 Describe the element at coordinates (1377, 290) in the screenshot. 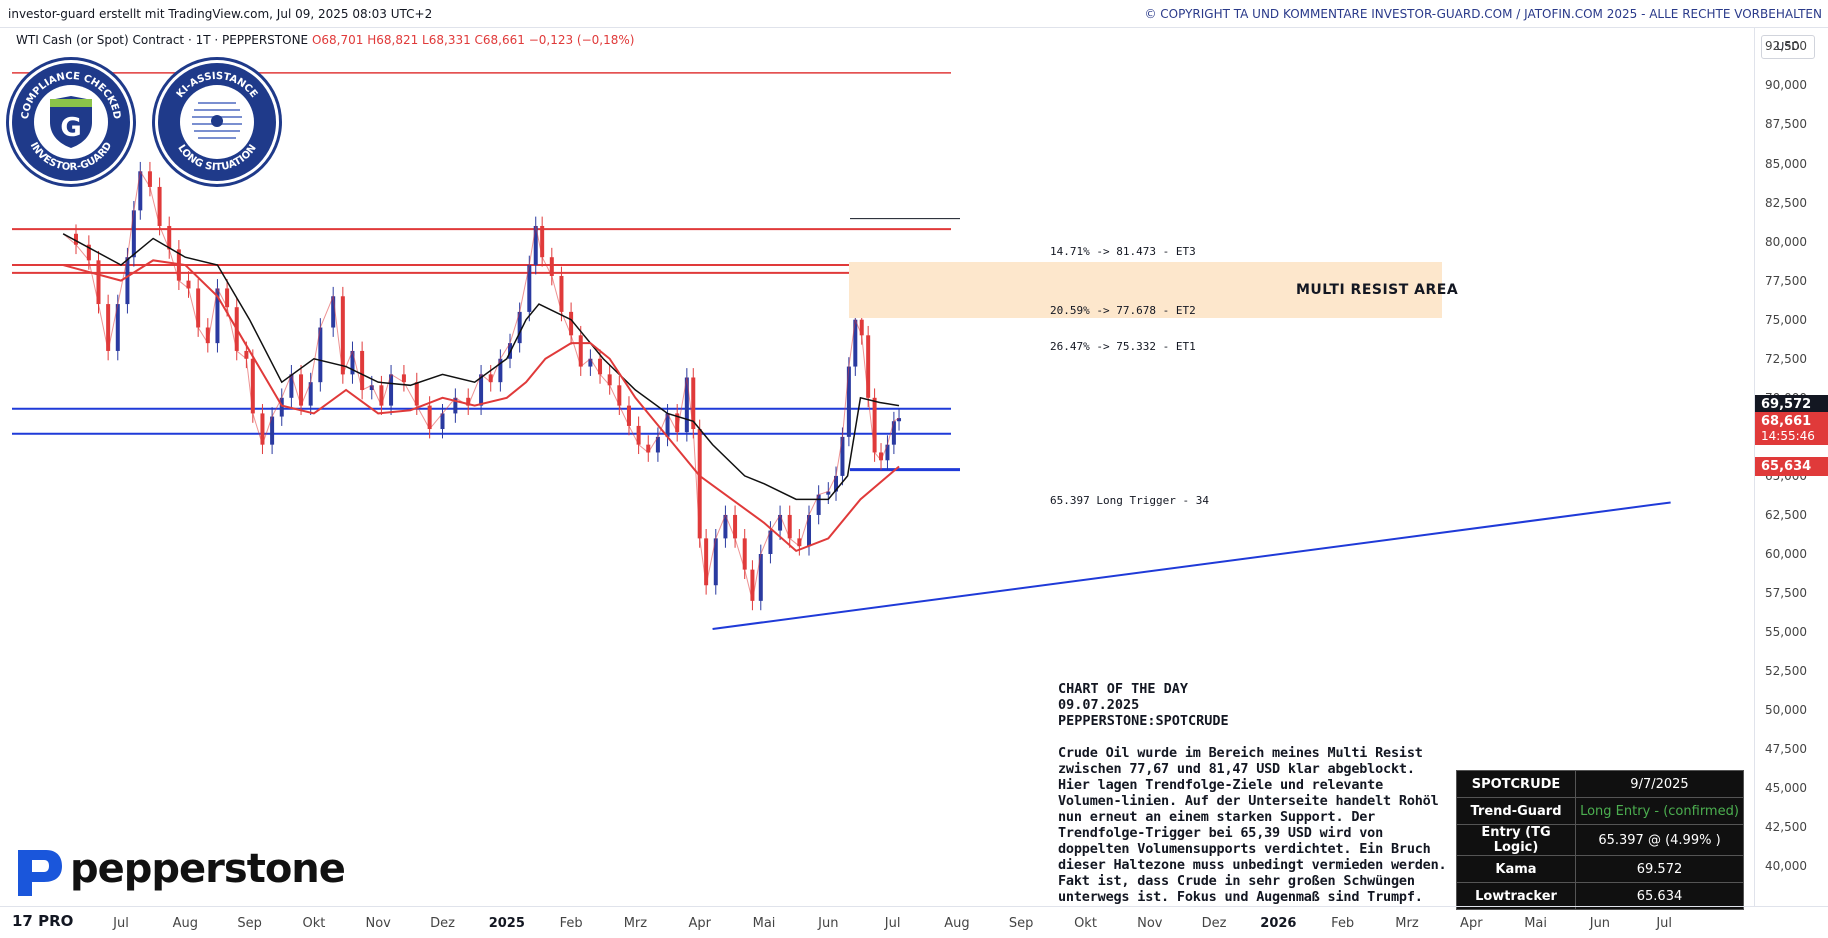

I see `multi-resist-label: MULTI RESIST AREA` at that location.